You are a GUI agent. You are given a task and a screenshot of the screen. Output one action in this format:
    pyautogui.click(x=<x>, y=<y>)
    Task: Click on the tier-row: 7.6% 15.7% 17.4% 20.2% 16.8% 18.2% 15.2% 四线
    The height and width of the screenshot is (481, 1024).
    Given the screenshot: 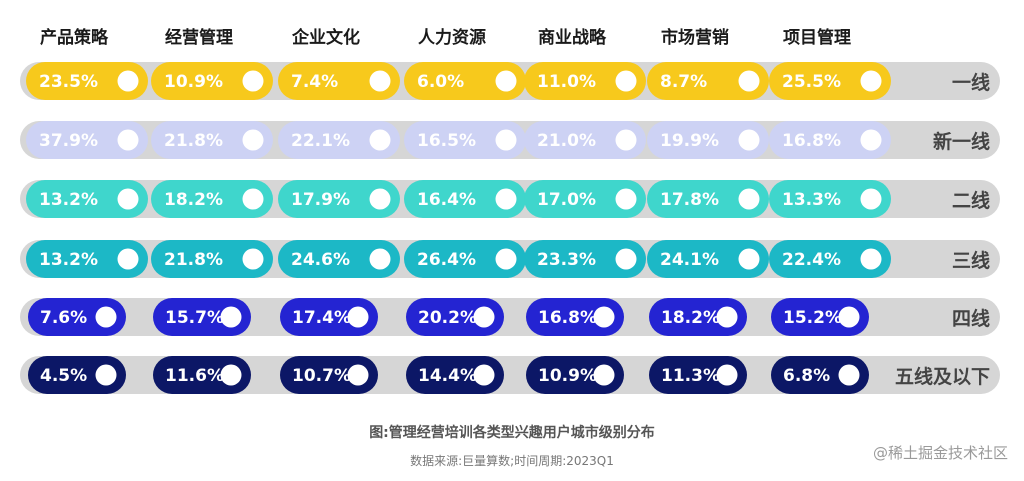 What is the action you would take?
    pyautogui.click(x=510, y=317)
    